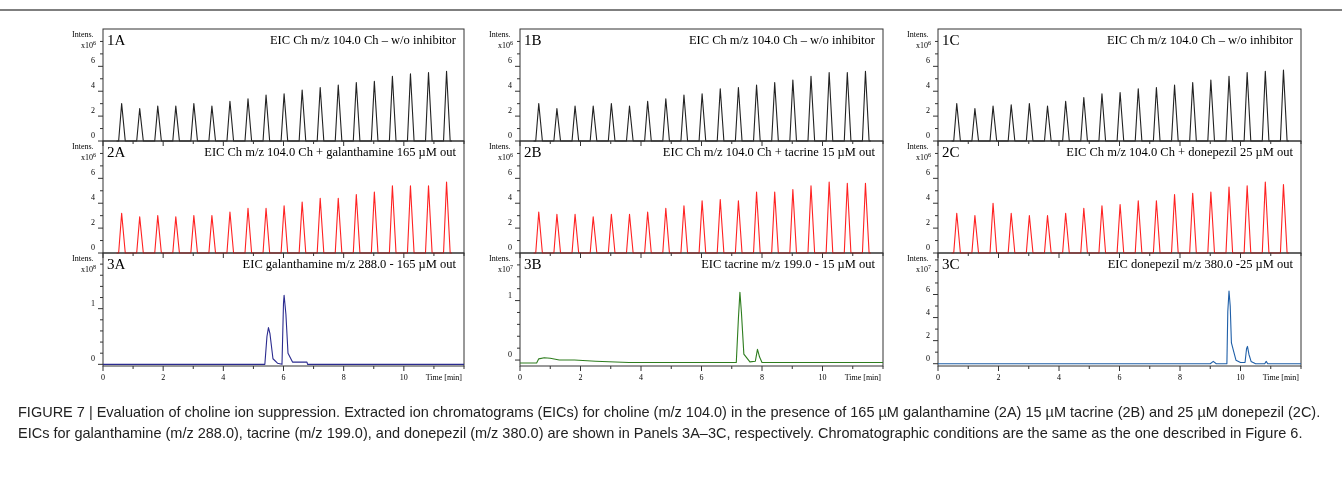 This screenshot has height=494, width=1342. I want to click on annotation: 3B, so click(533, 264).